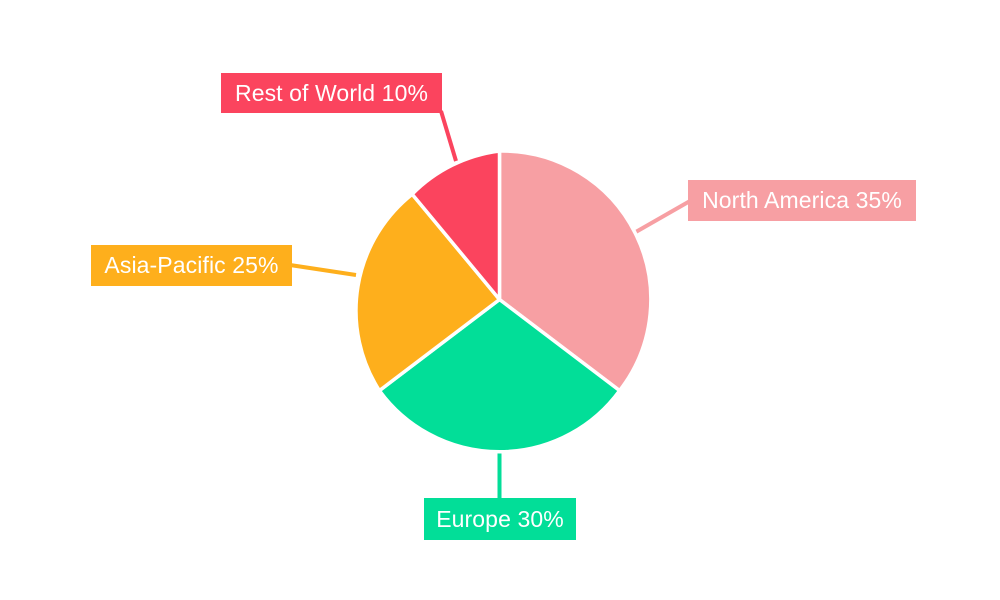 This screenshot has width=1000, height=600. What do you see at coordinates (500, 519) in the screenshot?
I see `pie-label-europe: Europe 30%` at bounding box center [500, 519].